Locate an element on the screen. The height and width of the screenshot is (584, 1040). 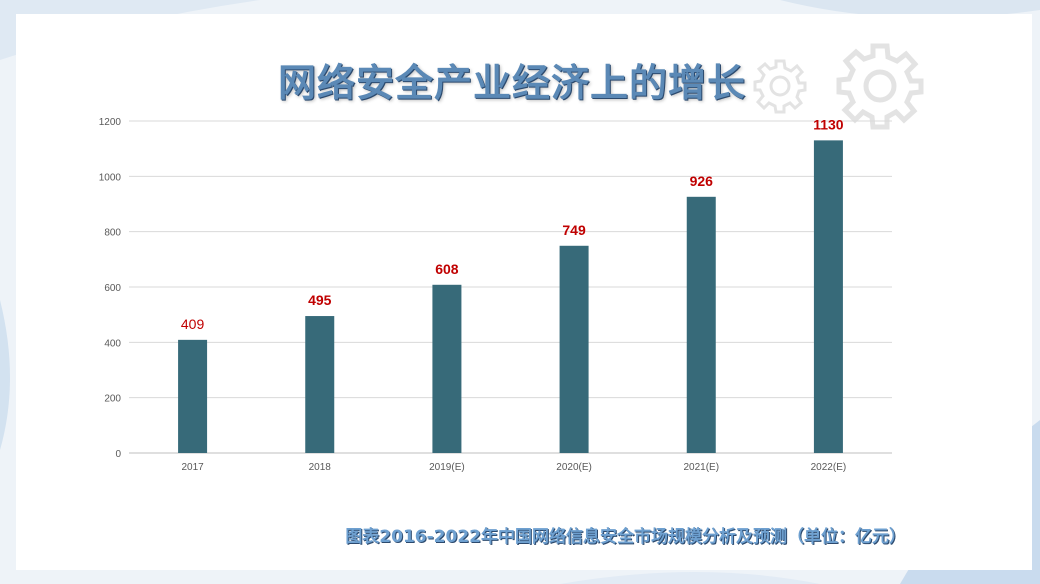
data-label: 1130 is located at coordinates (828, 124).